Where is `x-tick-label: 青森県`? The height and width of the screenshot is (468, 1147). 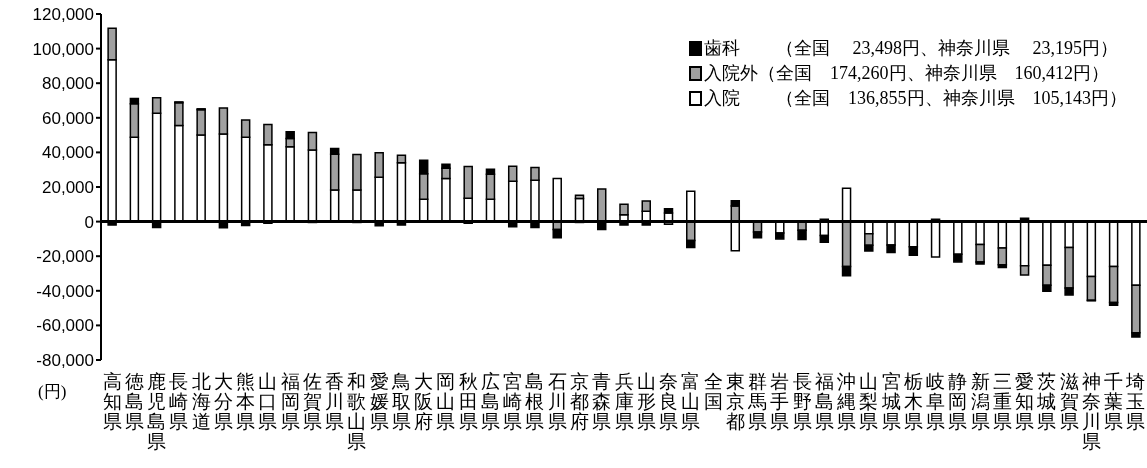 x-tick-label: 青森県 is located at coordinates (602, 401).